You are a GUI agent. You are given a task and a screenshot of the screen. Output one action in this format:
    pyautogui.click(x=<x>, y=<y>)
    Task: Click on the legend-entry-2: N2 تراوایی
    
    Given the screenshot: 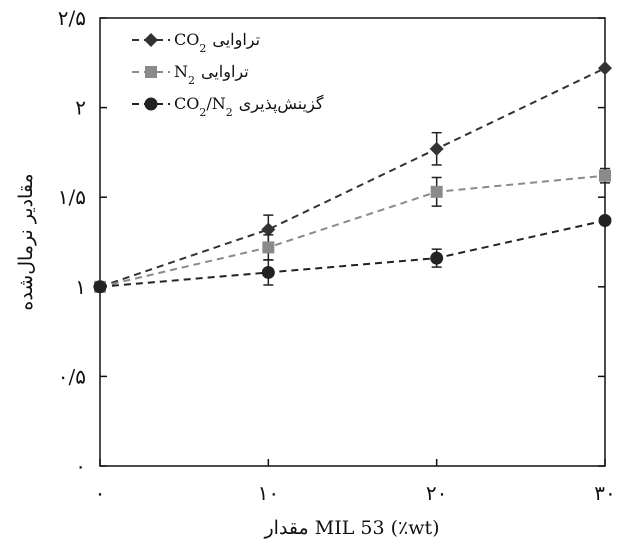 What is the action you would take?
    pyautogui.click(x=190, y=74)
    